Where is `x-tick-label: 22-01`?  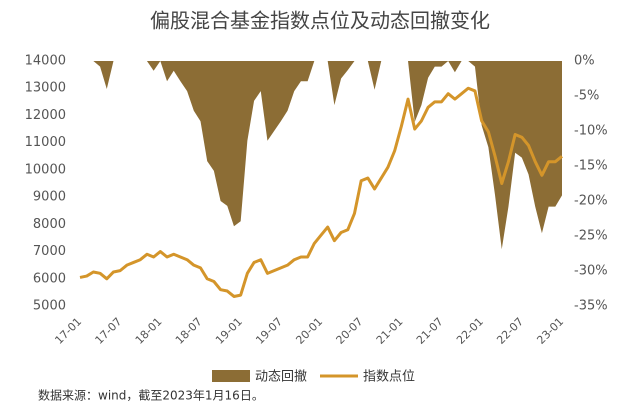
x-tick-label: 22-01 is located at coordinates (470, 331).